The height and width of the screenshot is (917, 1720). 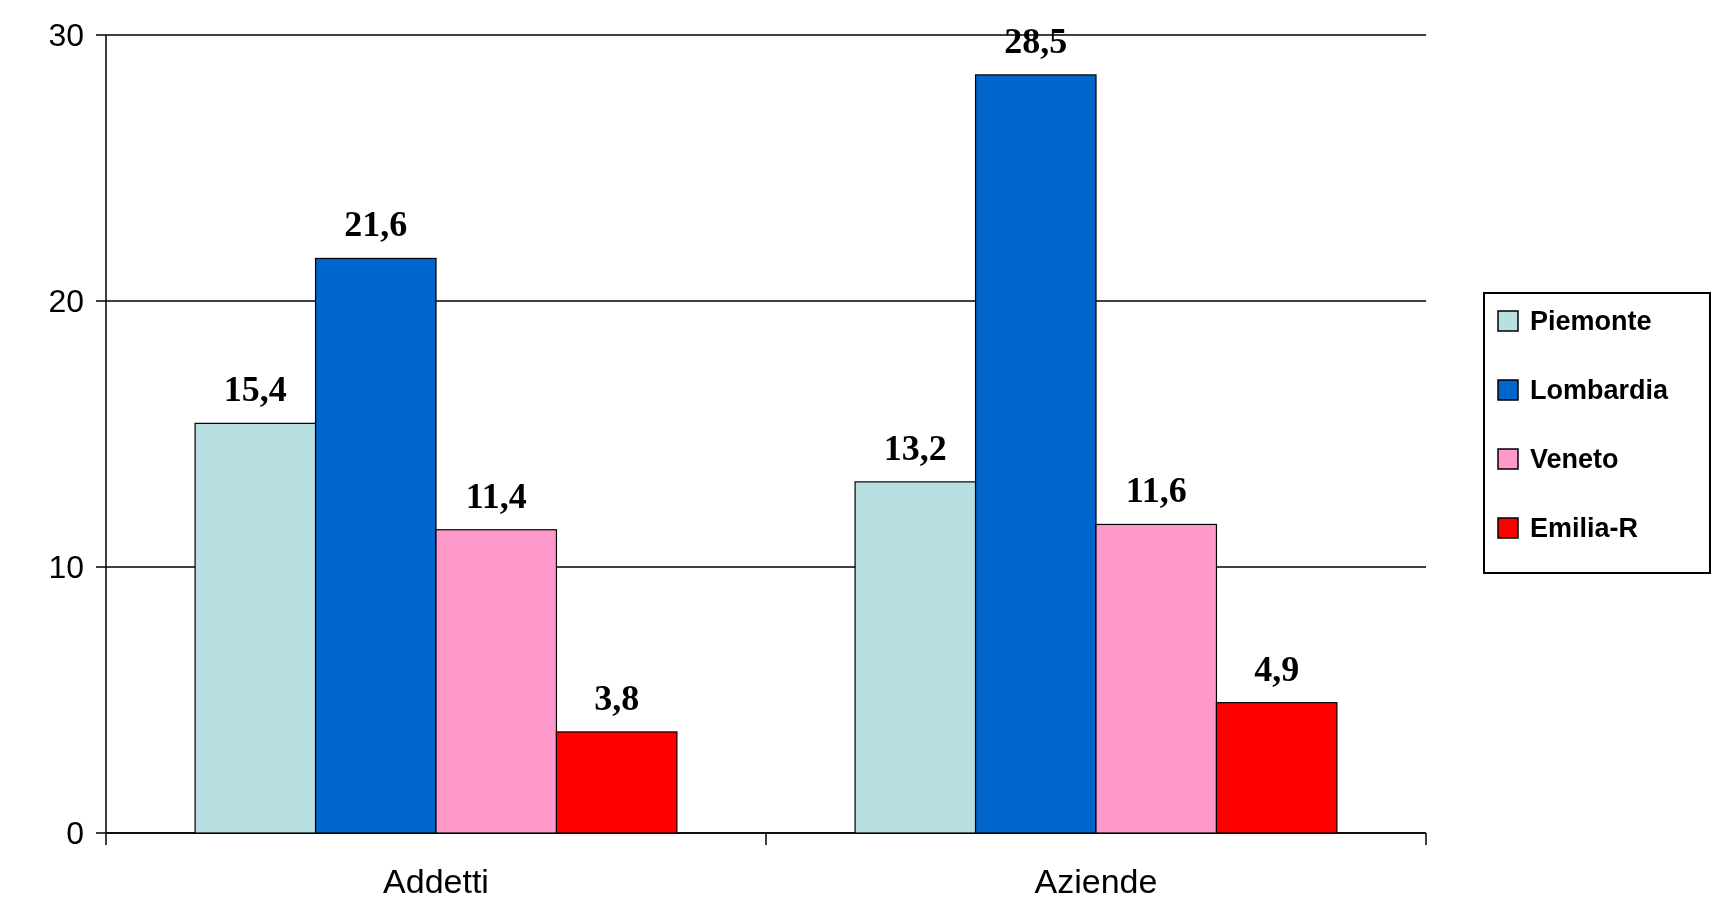 I want to click on data-label: 4,9, so click(x=1277, y=668).